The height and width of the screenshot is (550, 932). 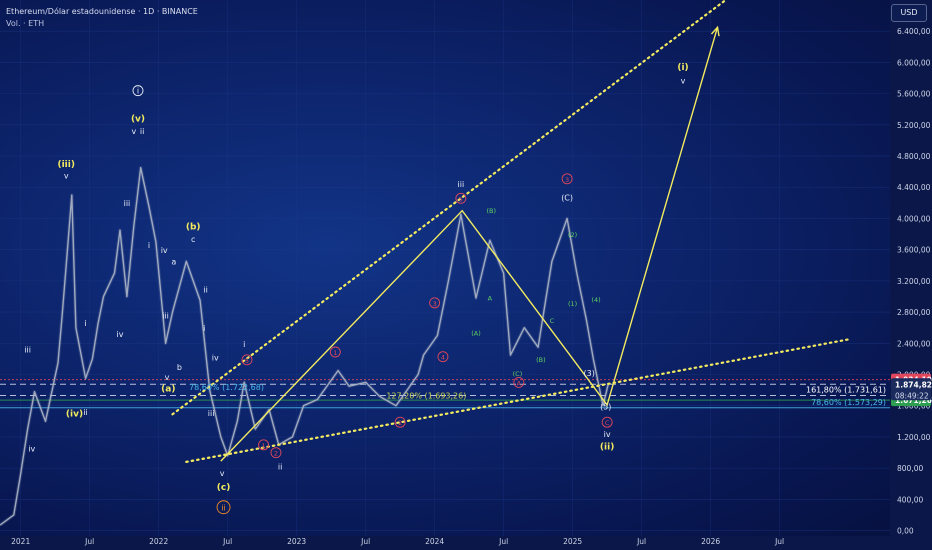 I want to click on horizontal-levels: 161,80% (1.731,61) 78,60% (1.573,29), so click(x=445, y=394).